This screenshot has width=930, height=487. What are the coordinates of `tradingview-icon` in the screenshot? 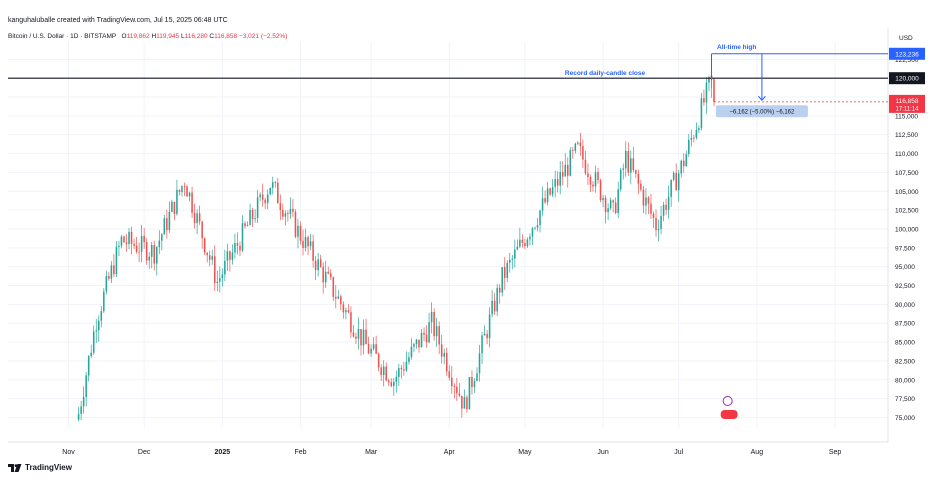 It's located at (15, 467).